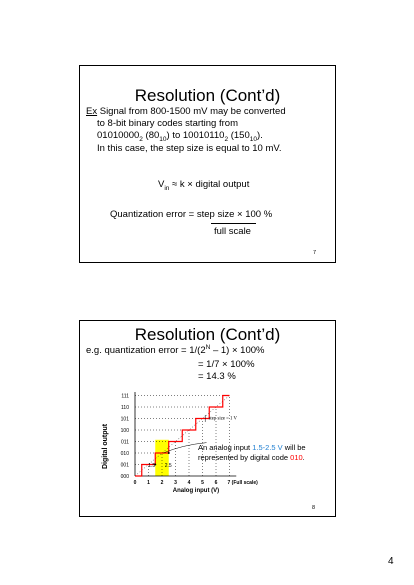 The width and height of the screenshot is (414, 585). Describe the element at coordinates (217, 376) in the screenshot. I see `equation-line-3: = 14.3 %` at that location.